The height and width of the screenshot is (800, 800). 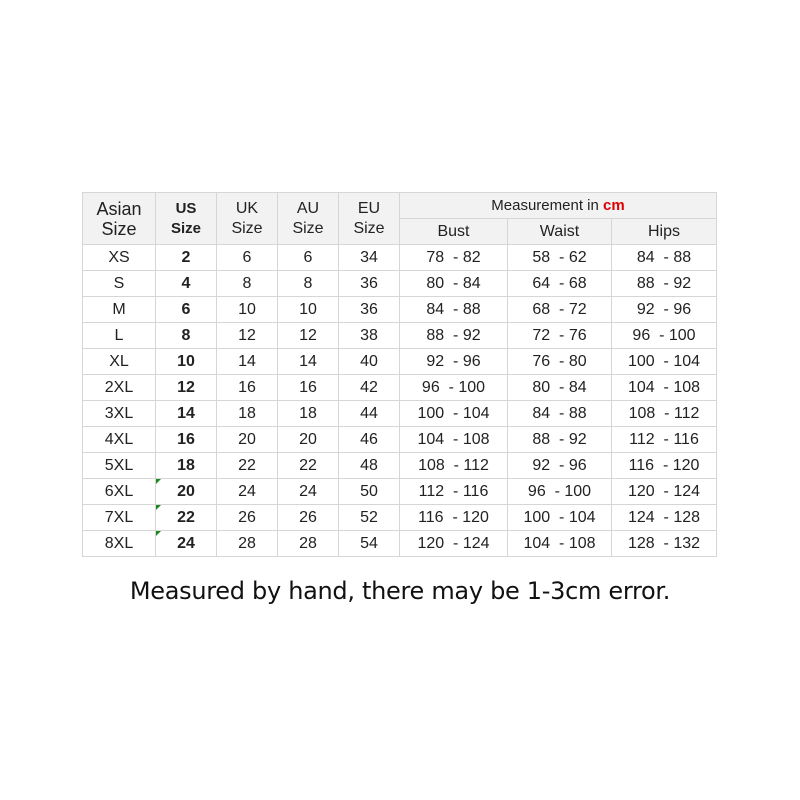 I want to click on cell-us: 2, so click(x=186, y=257).